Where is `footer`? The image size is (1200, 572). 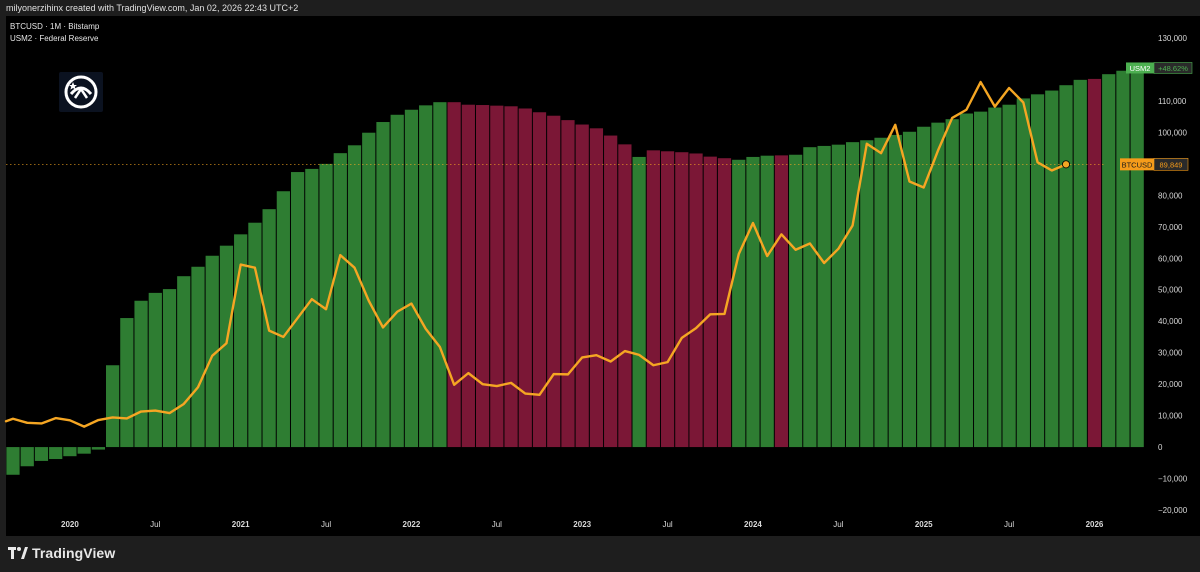
footer is located at coordinates (600, 554).